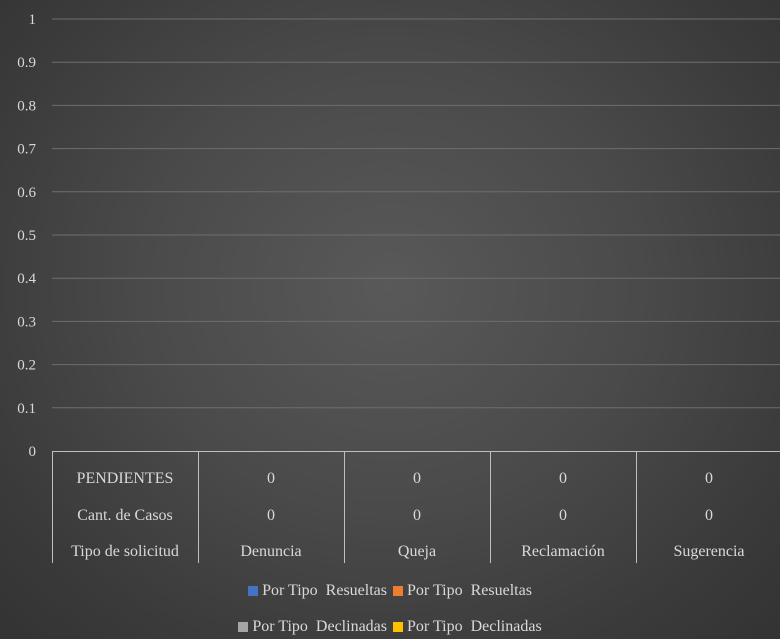 Image resolution: width=780 pixels, height=639 pixels. Describe the element at coordinates (26, 106) in the screenshot. I see `y-tick-label: 0.8` at that location.